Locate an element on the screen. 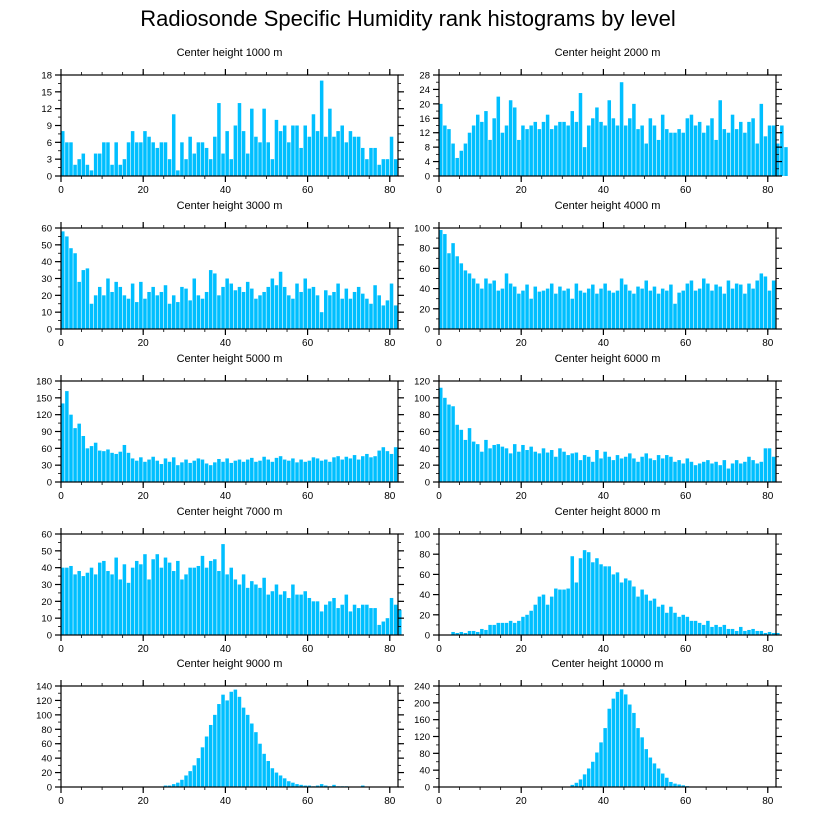 This screenshot has height=824, width=816. y-tick-label: 240 is located at coordinates (422, 687).